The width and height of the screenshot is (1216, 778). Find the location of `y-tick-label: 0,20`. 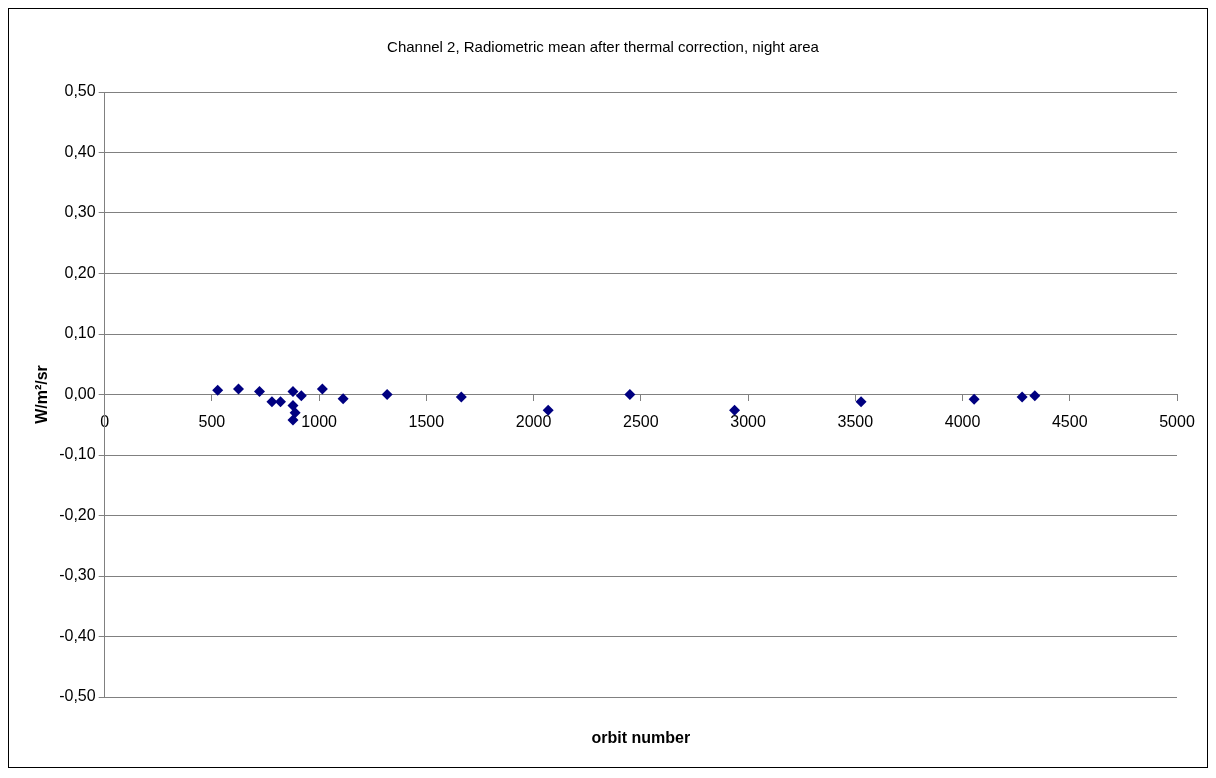

y-tick-label: 0,20 is located at coordinates (80, 272).